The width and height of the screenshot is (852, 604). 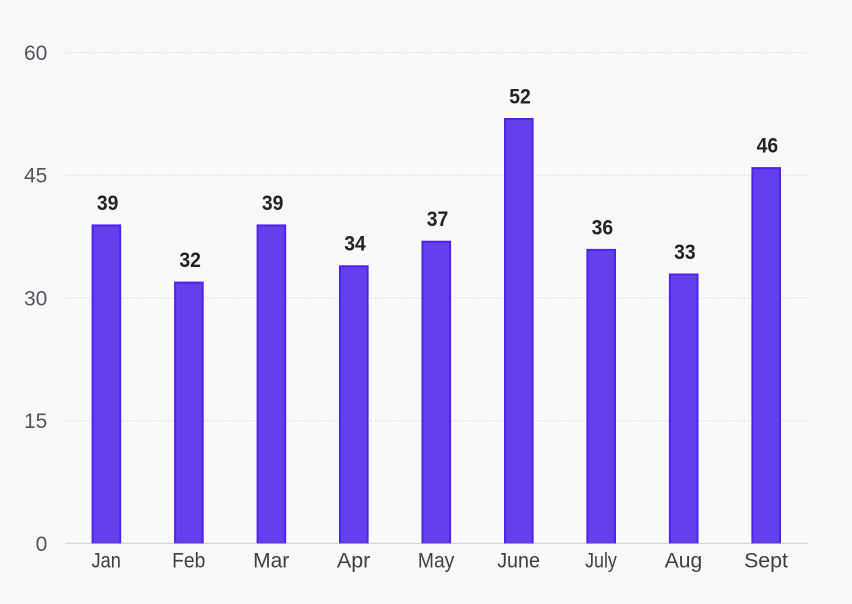 I want to click on svg-text: 33, so click(x=685, y=252).